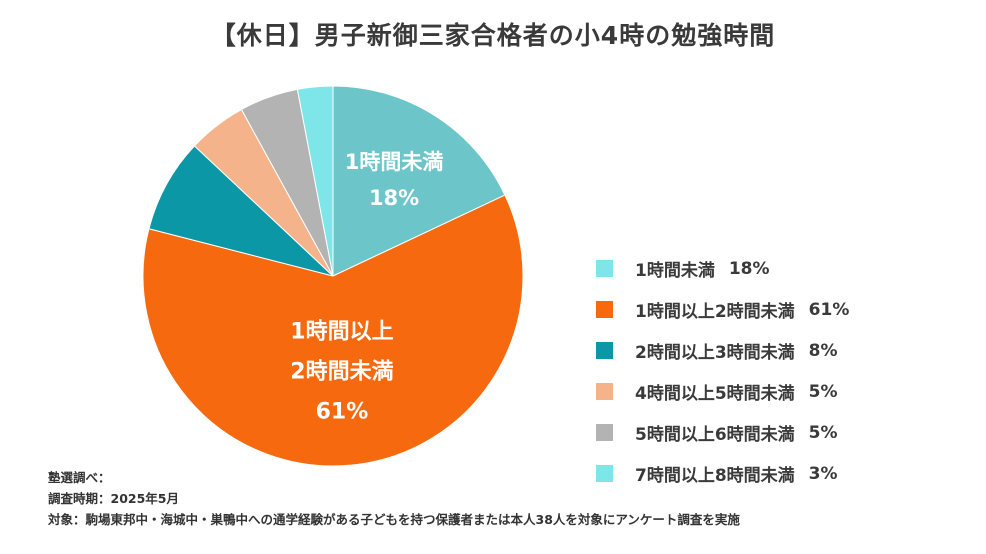 Image resolution: width=986 pixels, height=554 pixels. Describe the element at coordinates (394, 162) in the screenshot. I see `slice-label-1-line-1: 1時間未満` at that location.